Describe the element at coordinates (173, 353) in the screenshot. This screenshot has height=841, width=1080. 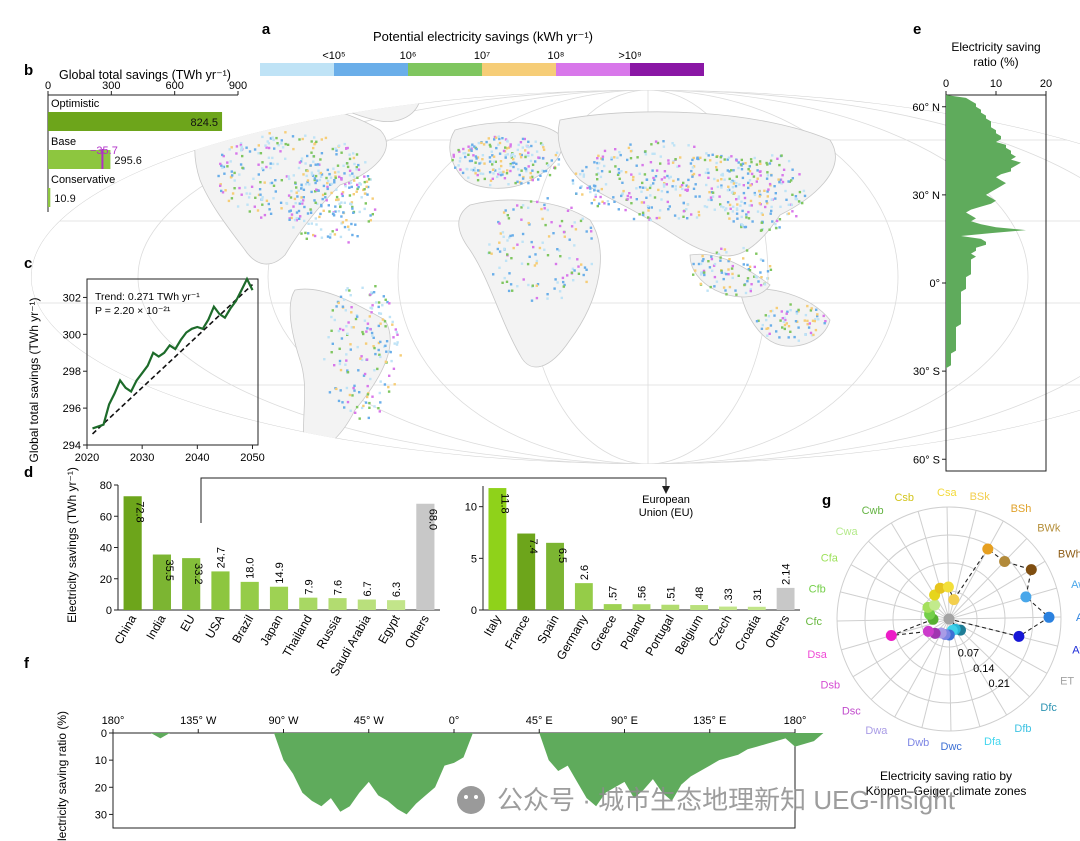
I see `panel-c-series-line` at that location.